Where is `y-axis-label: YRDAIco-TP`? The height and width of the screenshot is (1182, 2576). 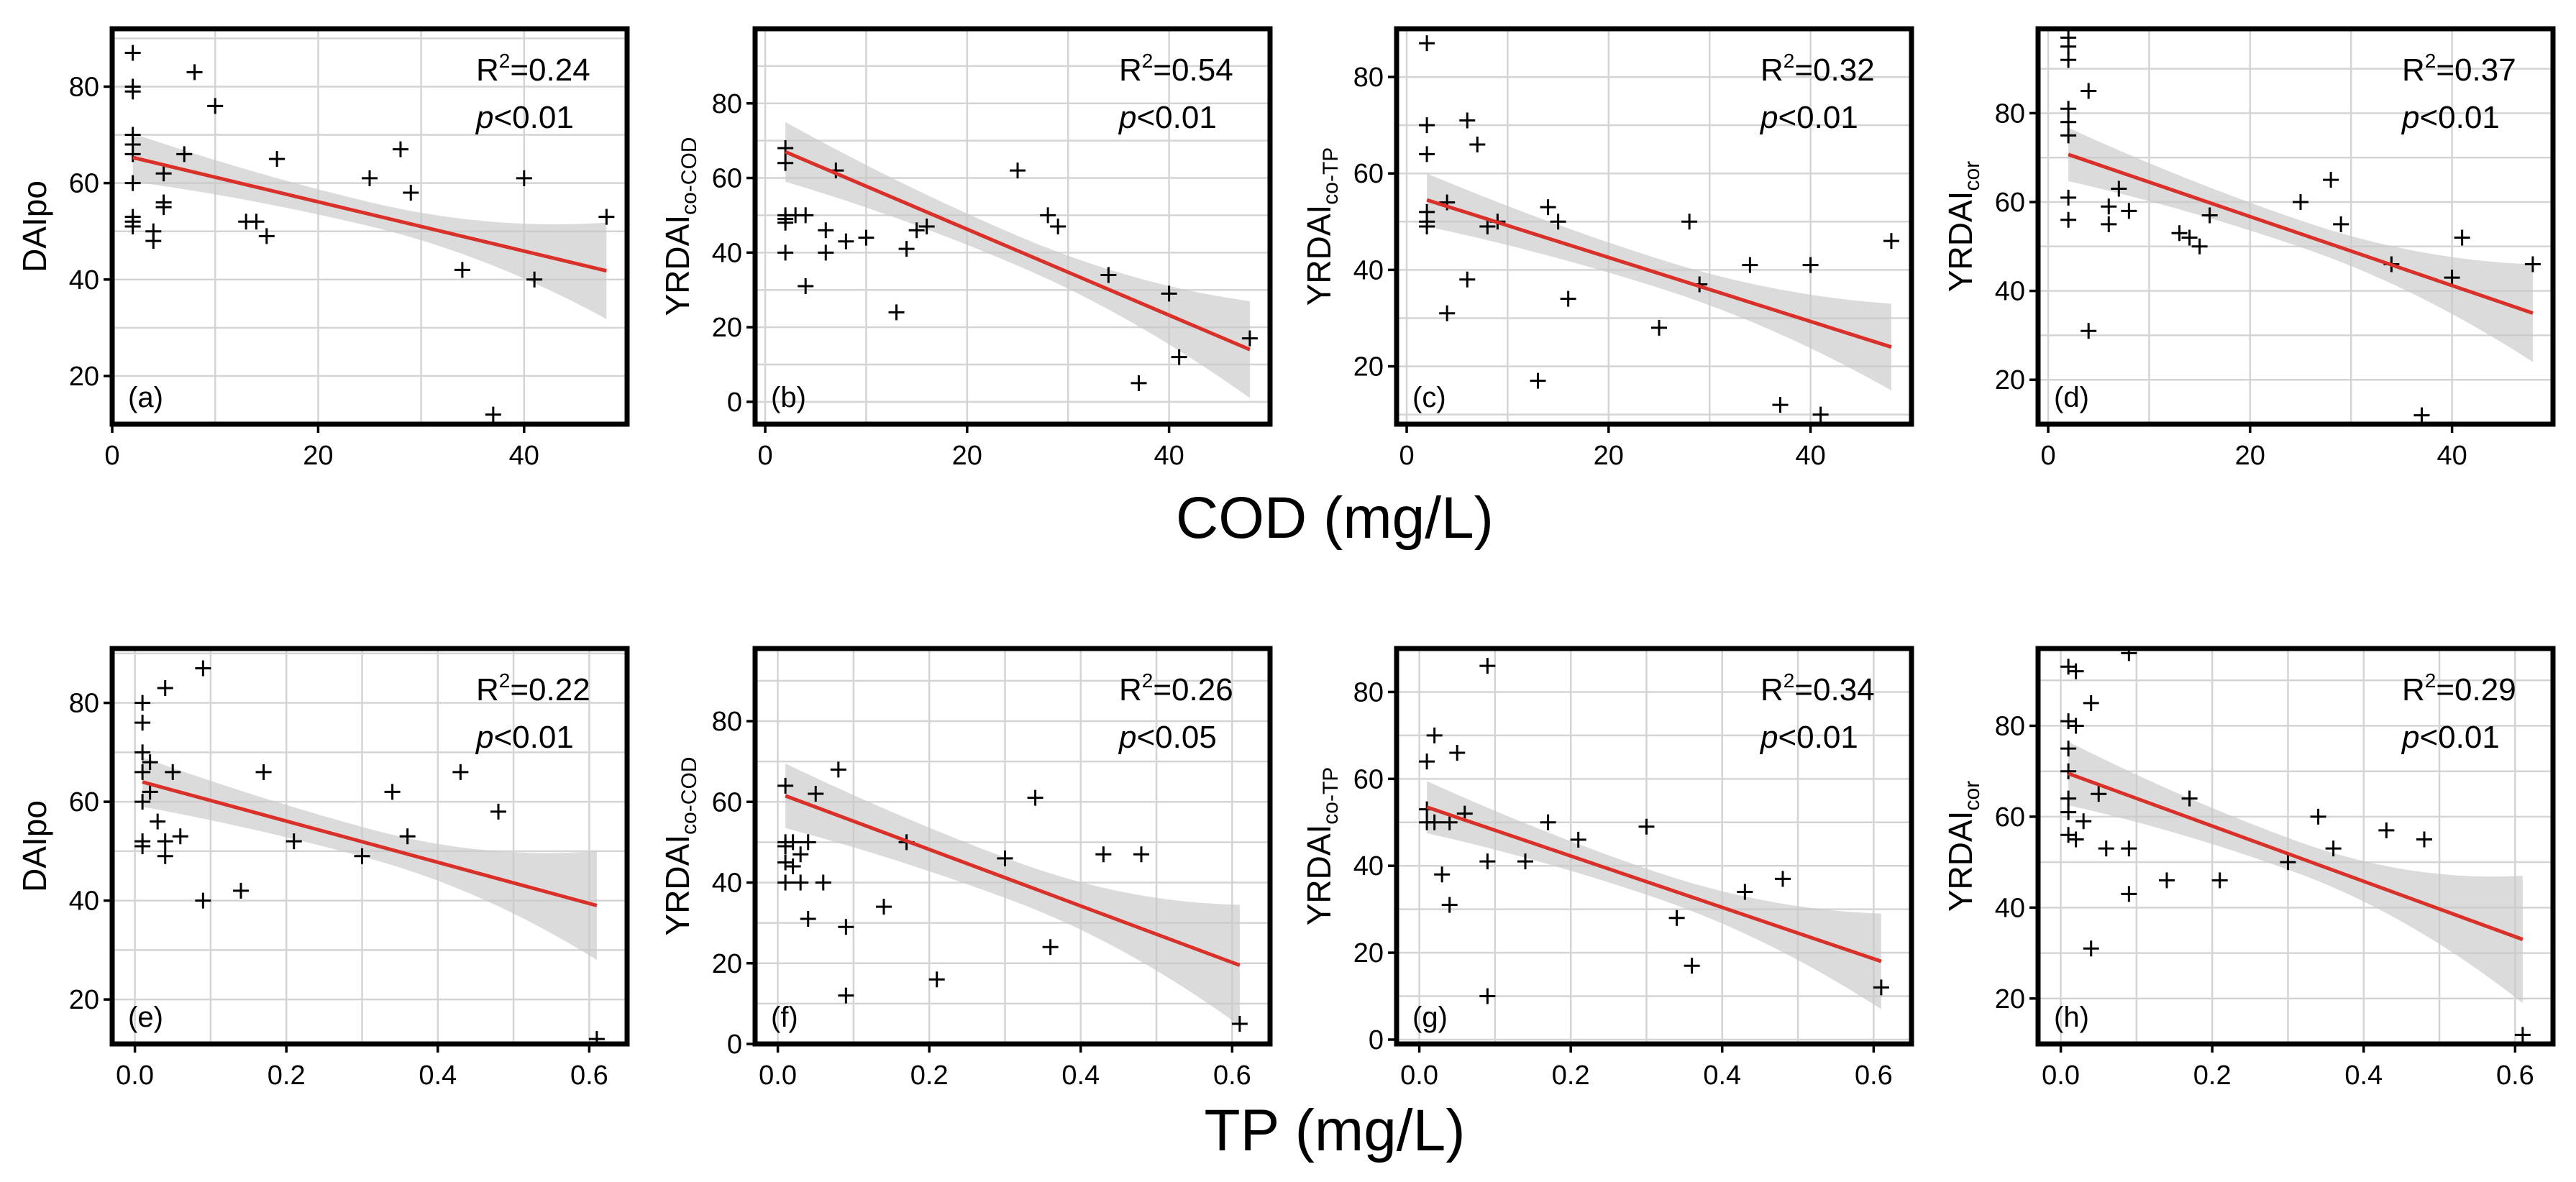
y-axis-label: YRDAIco-TP is located at coordinates (1321, 846).